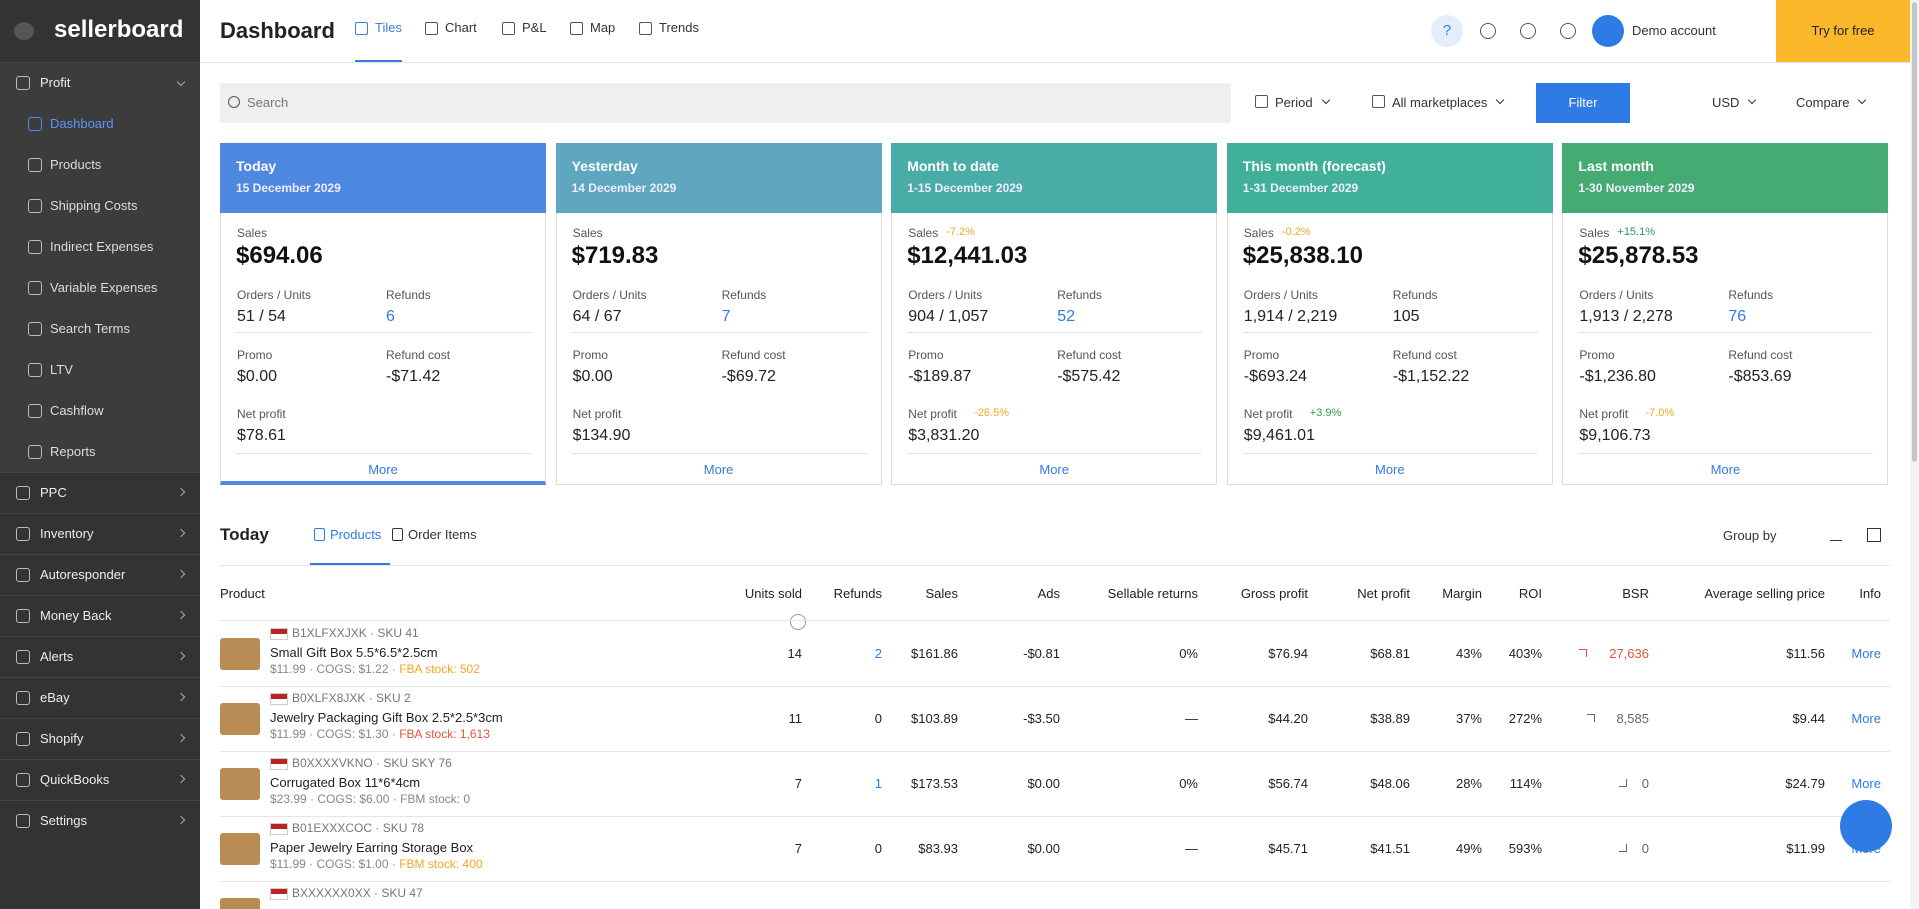 The width and height of the screenshot is (1919, 909). I want to click on value: 6, so click(390, 316).